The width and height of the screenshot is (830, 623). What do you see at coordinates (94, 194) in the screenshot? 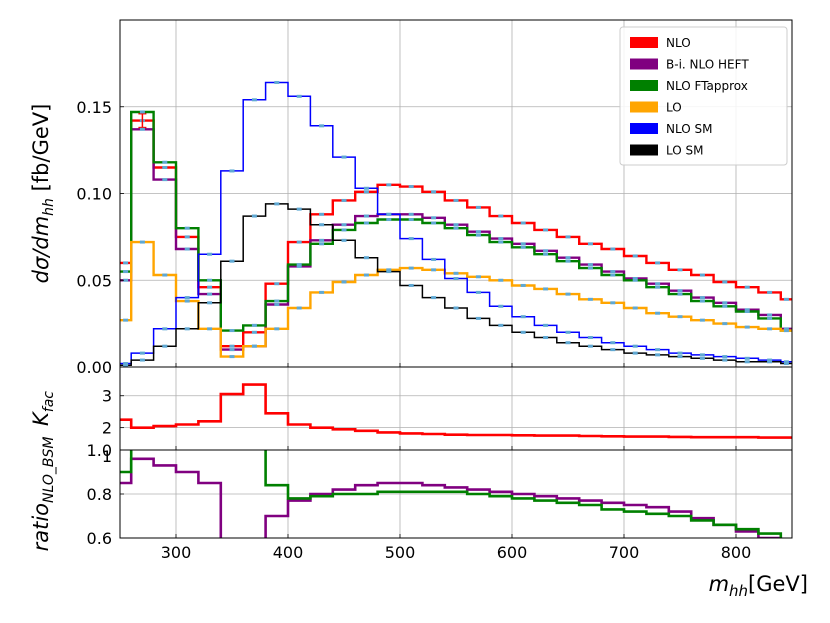
I see `y-tick-label: 0.10` at bounding box center [94, 194].